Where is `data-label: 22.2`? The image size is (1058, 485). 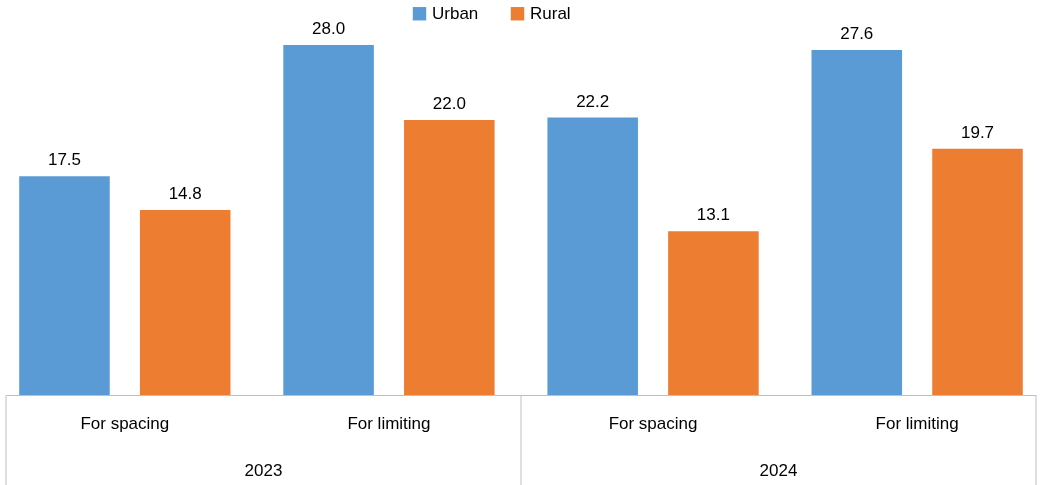
data-label: 22.2 is located at coordinates (593, 101).